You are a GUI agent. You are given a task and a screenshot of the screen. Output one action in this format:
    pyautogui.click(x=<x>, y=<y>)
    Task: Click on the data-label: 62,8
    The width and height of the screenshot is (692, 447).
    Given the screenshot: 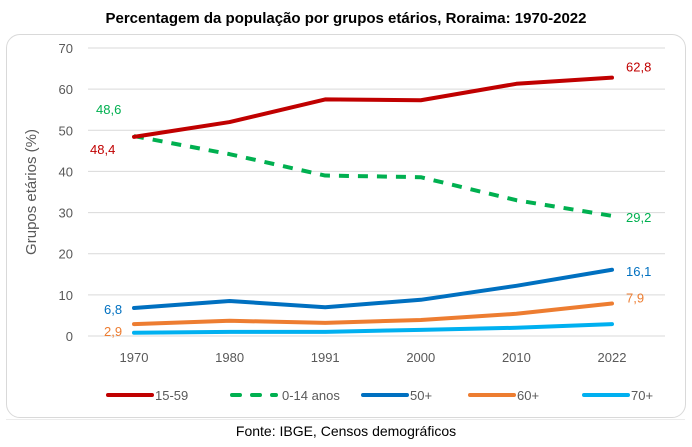 What is the action you would take?
    pyautogui.click(x=638, y=67)
    